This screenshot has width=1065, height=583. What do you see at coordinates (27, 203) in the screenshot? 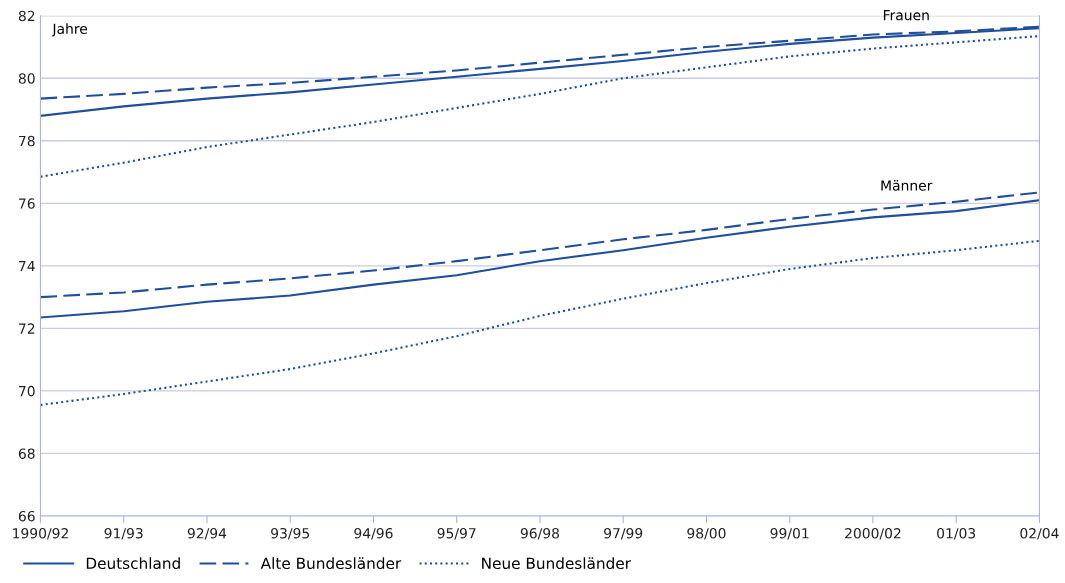
I see `y-tick-label: 76` at bounding box center [27, 203].